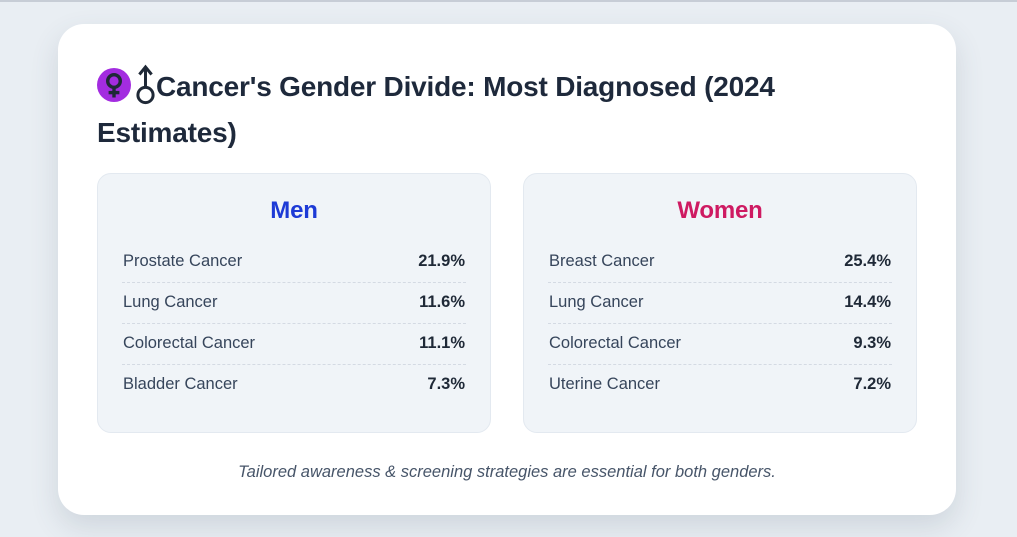 The height and width of the screenshot is (537, 1017). Describe the element at coordinates (508, 1) in the screenshot. I see `top-edge-line` at that location.